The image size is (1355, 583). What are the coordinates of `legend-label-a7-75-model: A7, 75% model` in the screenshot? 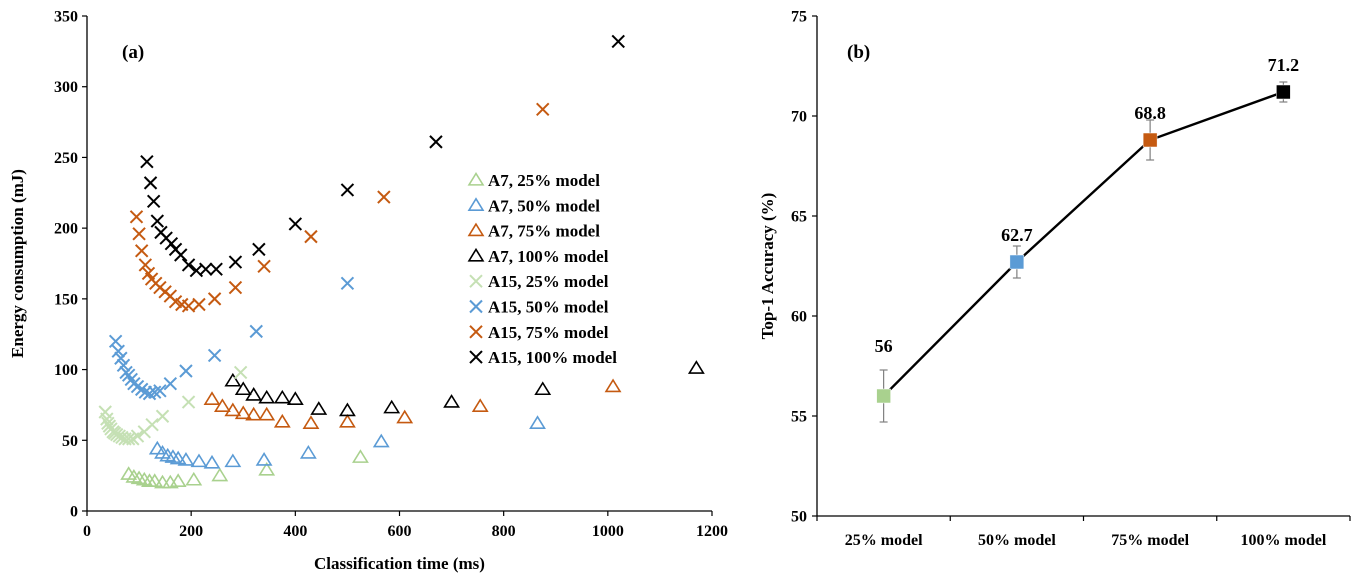 It's located at (544, 231).